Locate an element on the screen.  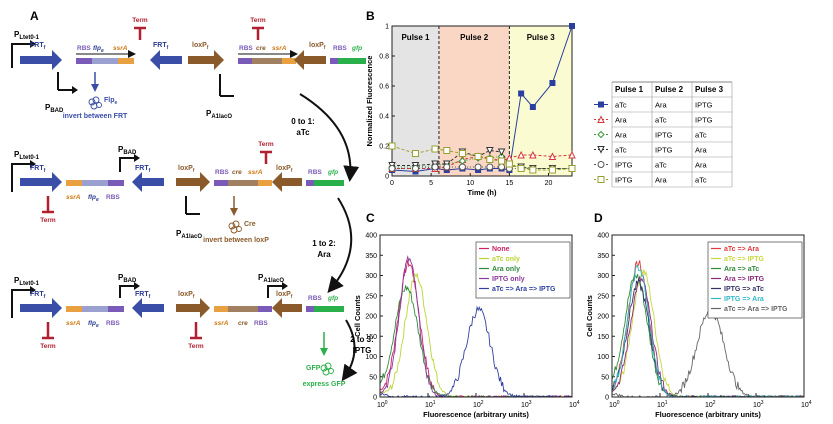
histogram-trace is located at coordinates (708, 353).